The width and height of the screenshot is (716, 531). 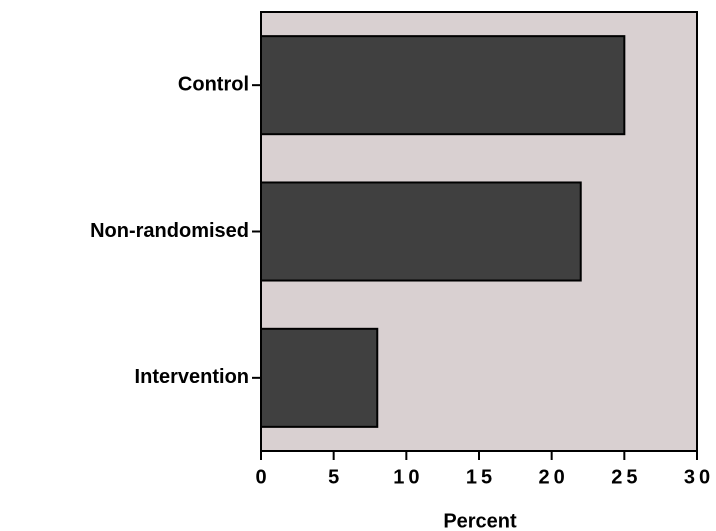 I want to click on x-tick-label: 25, so click(x=626, y=477).